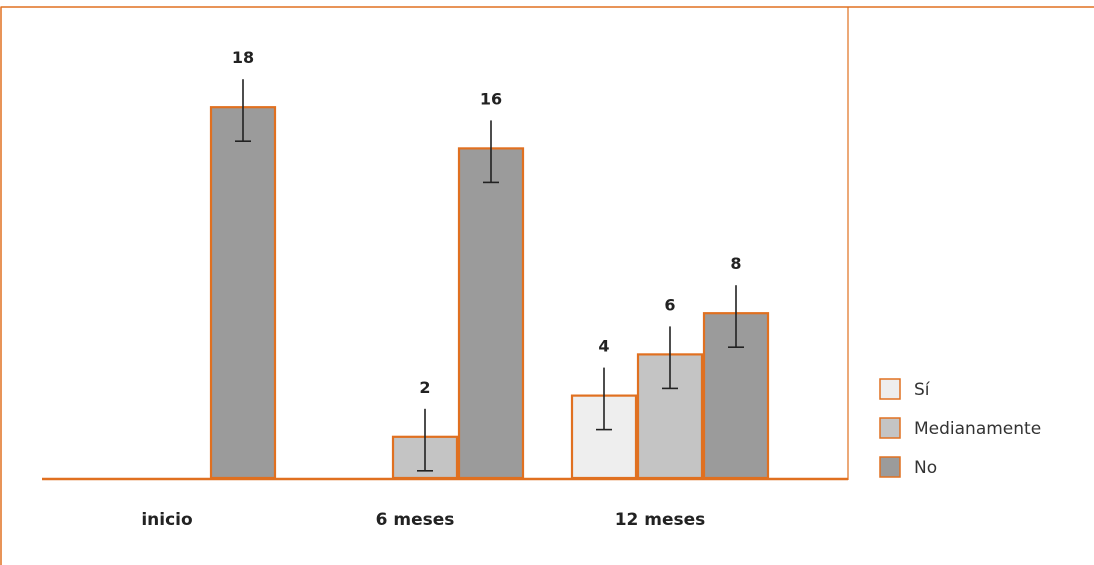 This screenshot has width=1094, height=565. What do you see at coordinates (491, 313) in the screenshot?
I see `bar-6-meses-no` at bounding box center [491, 313].